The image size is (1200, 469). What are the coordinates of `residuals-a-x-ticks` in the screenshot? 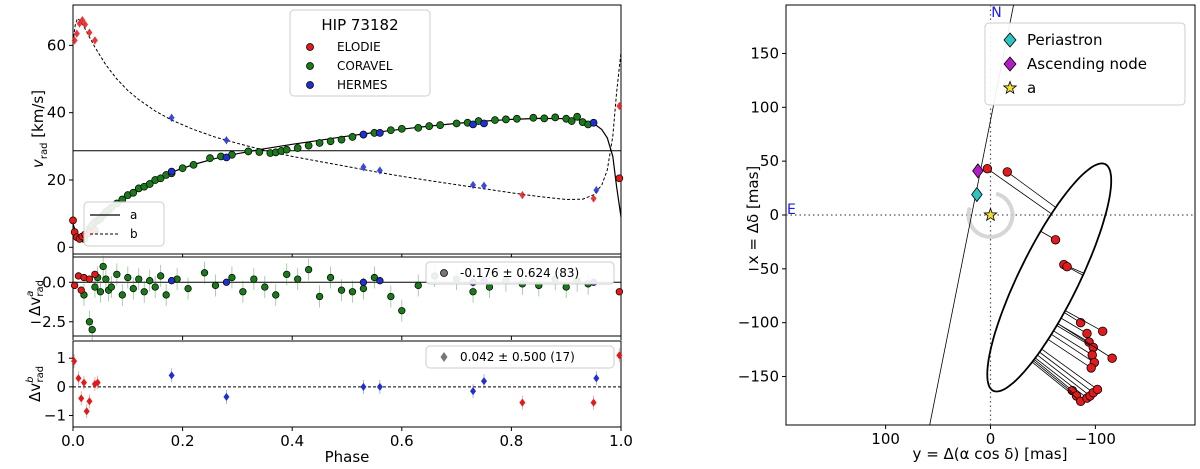 It's located at (347, 338).